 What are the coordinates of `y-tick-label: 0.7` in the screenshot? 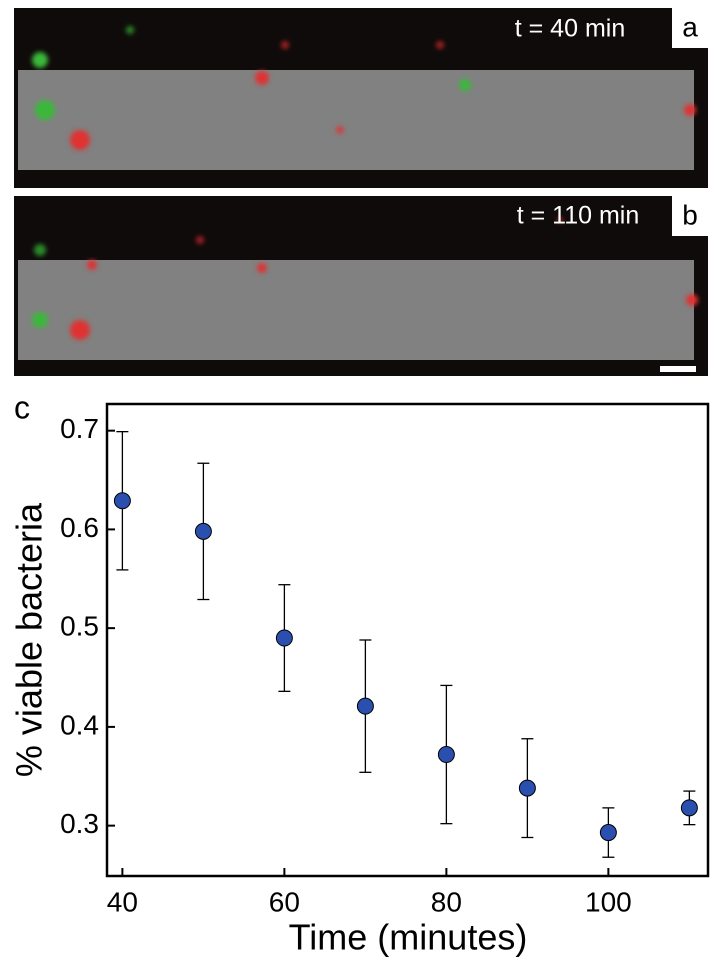 It's located at (79, 428).